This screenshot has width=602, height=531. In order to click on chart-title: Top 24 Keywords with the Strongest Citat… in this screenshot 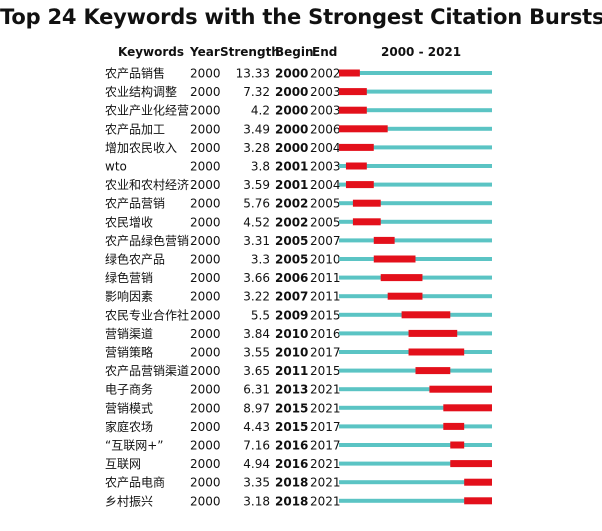, I will do `click(301, 17)`.